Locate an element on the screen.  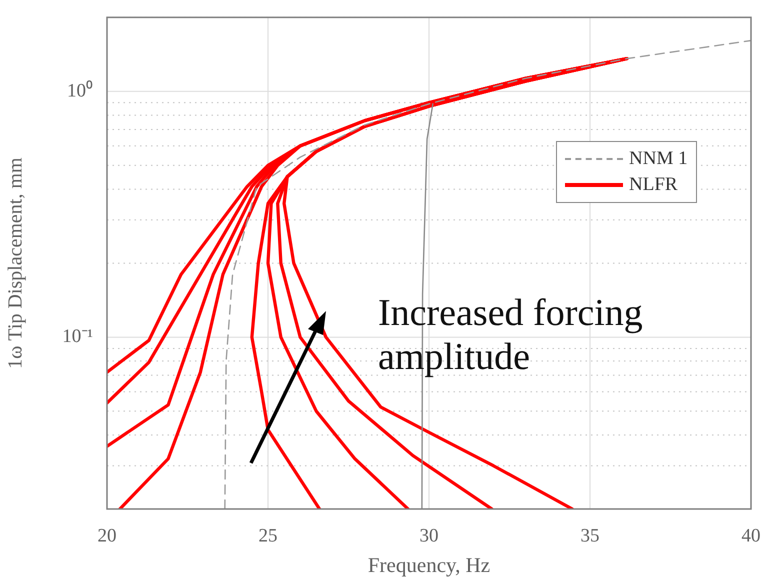
y-tick-label: 10⁰ is located at coordinates (80, 90).